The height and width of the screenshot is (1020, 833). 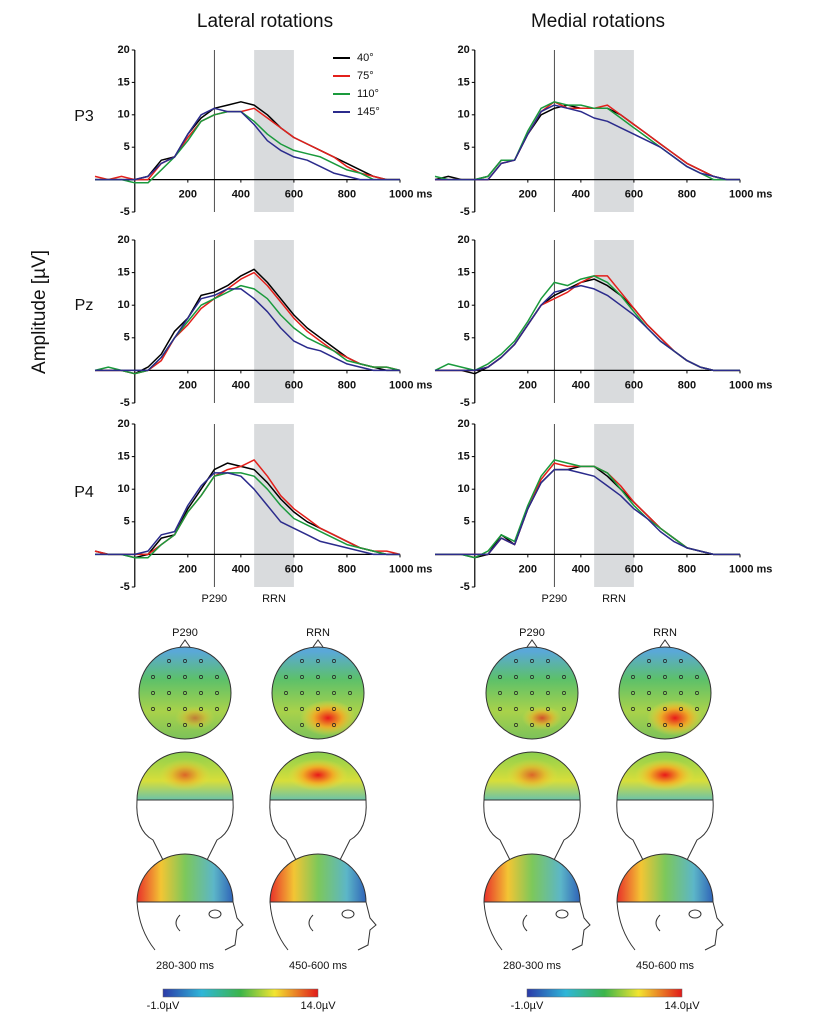 I want to click on row-label: Pz, so click(x=84, y=305).